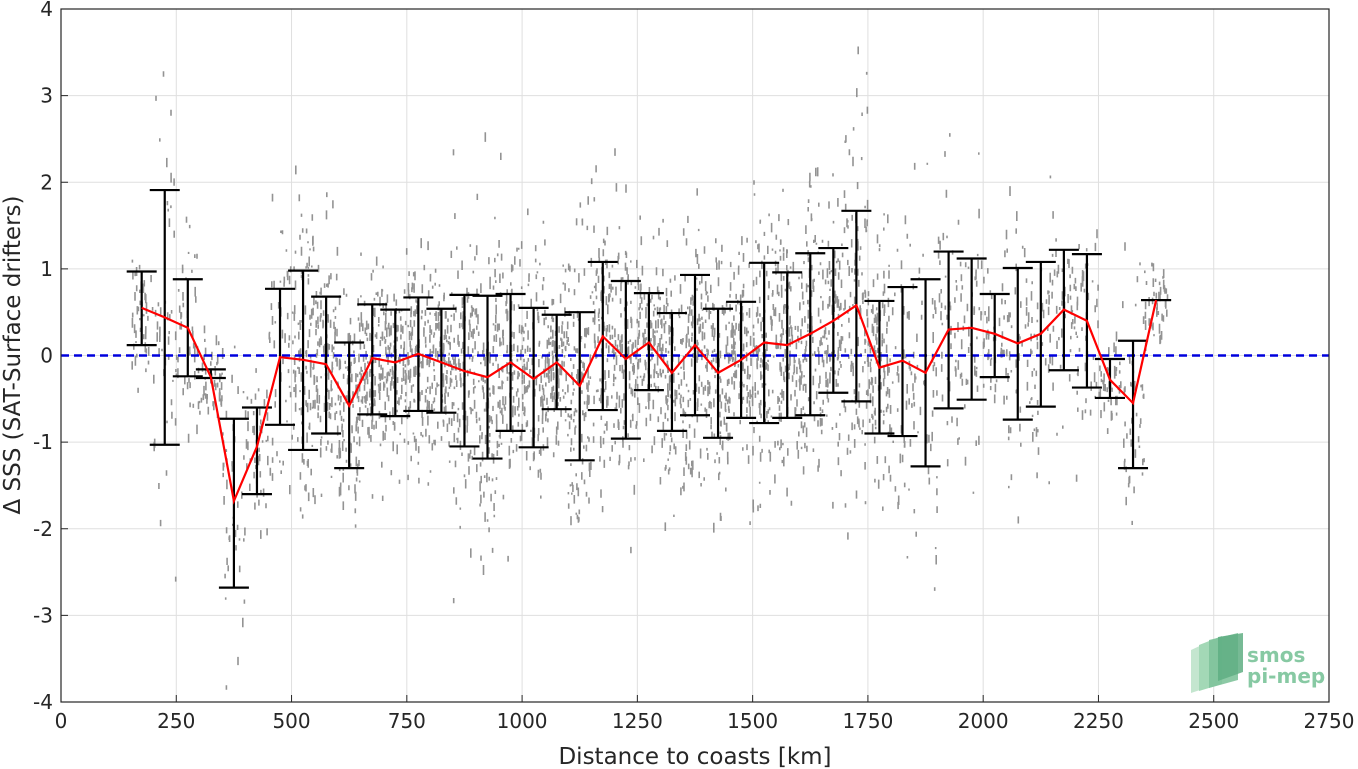 The height and width of the screenshot is (769, 1358). Describe the element at coordinates (1213, 721) in the screenshot. I see `x-tick-label: 2500` at that location.